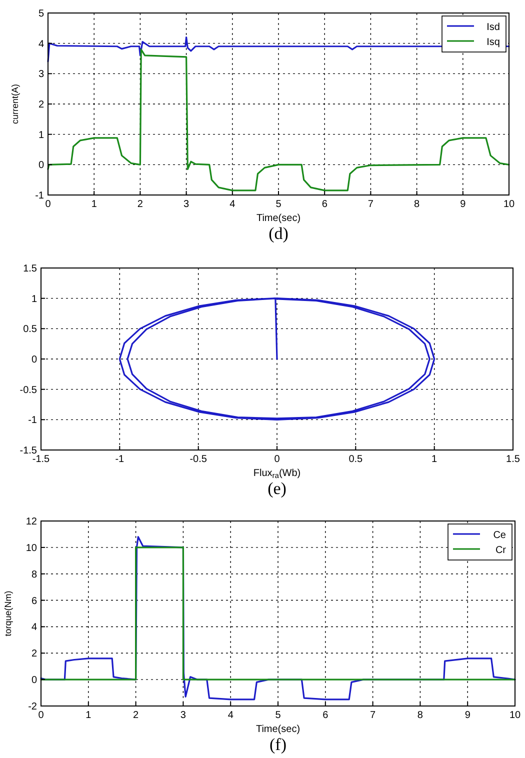 The width and height of the screenshot is (525, 758). What do you see at coordinates (30, 269) in the screenshot?
I see `y-tick-label: 1.5` at bounding box center [30, 269].